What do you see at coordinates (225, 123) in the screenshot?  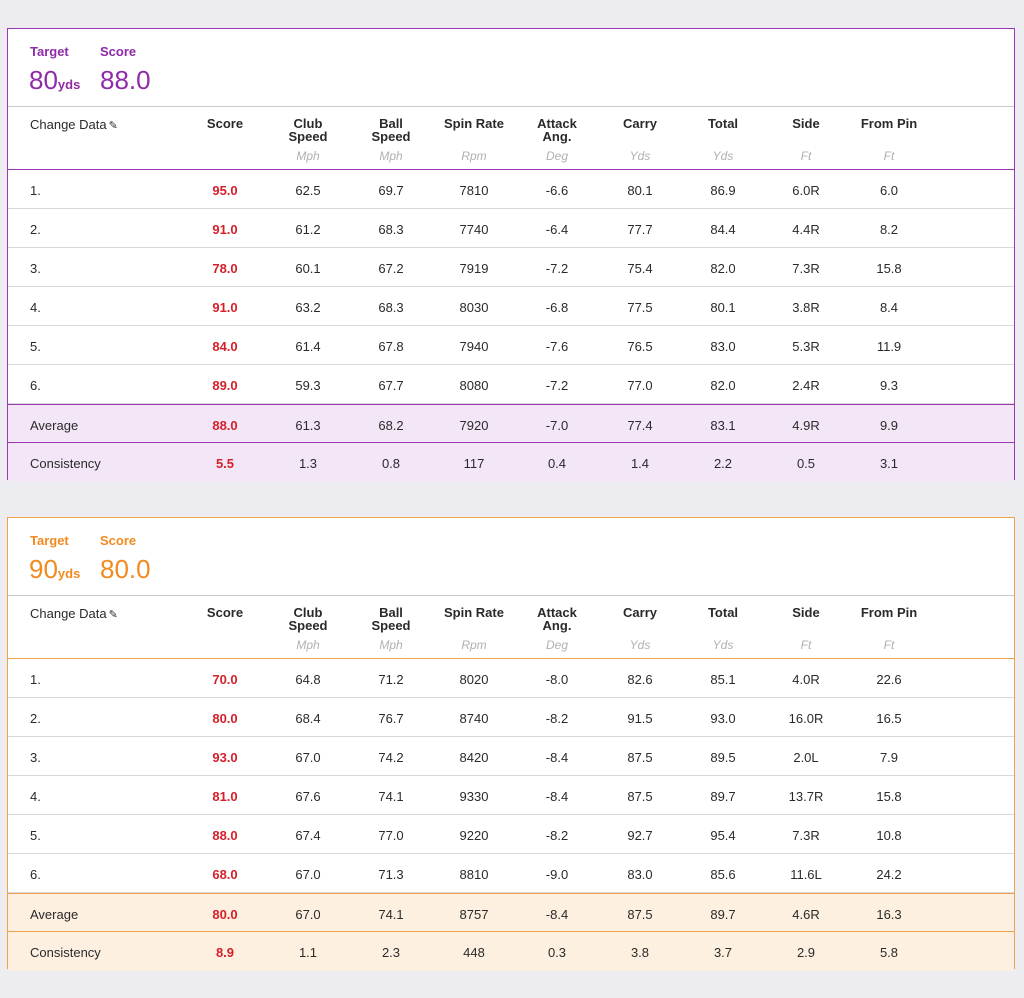 I see `column-header: Score` at bounding box center [225, 123].